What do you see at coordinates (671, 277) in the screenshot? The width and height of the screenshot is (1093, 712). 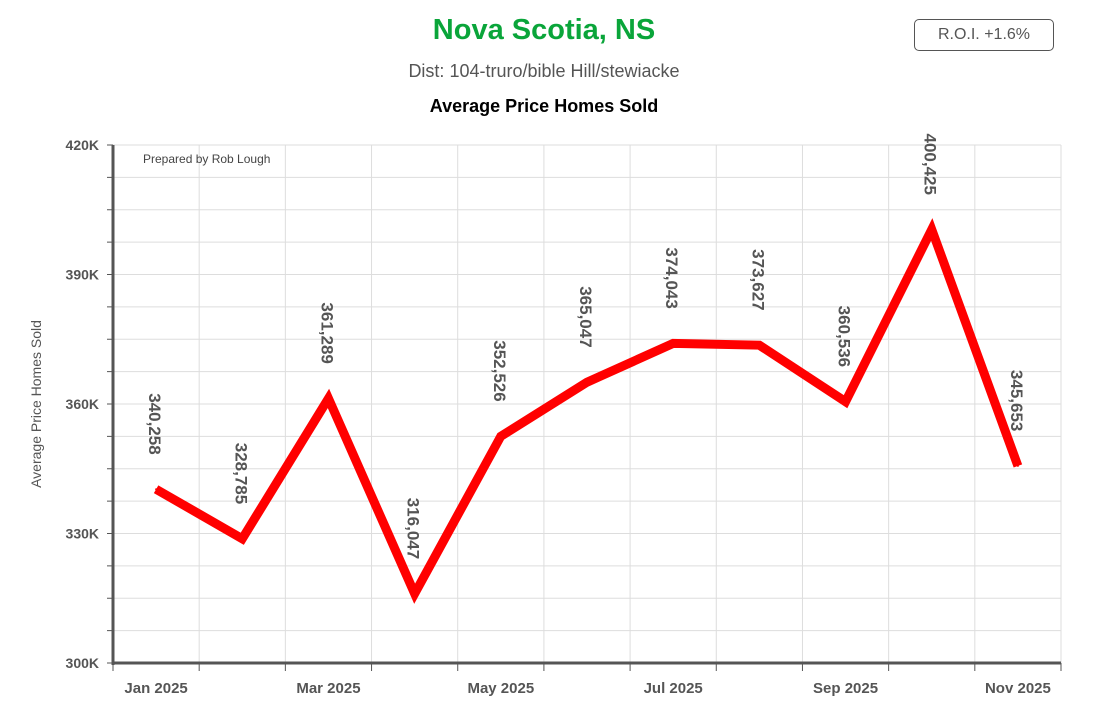 I see `data-label: 374,043` at bounding box center [671, 277].